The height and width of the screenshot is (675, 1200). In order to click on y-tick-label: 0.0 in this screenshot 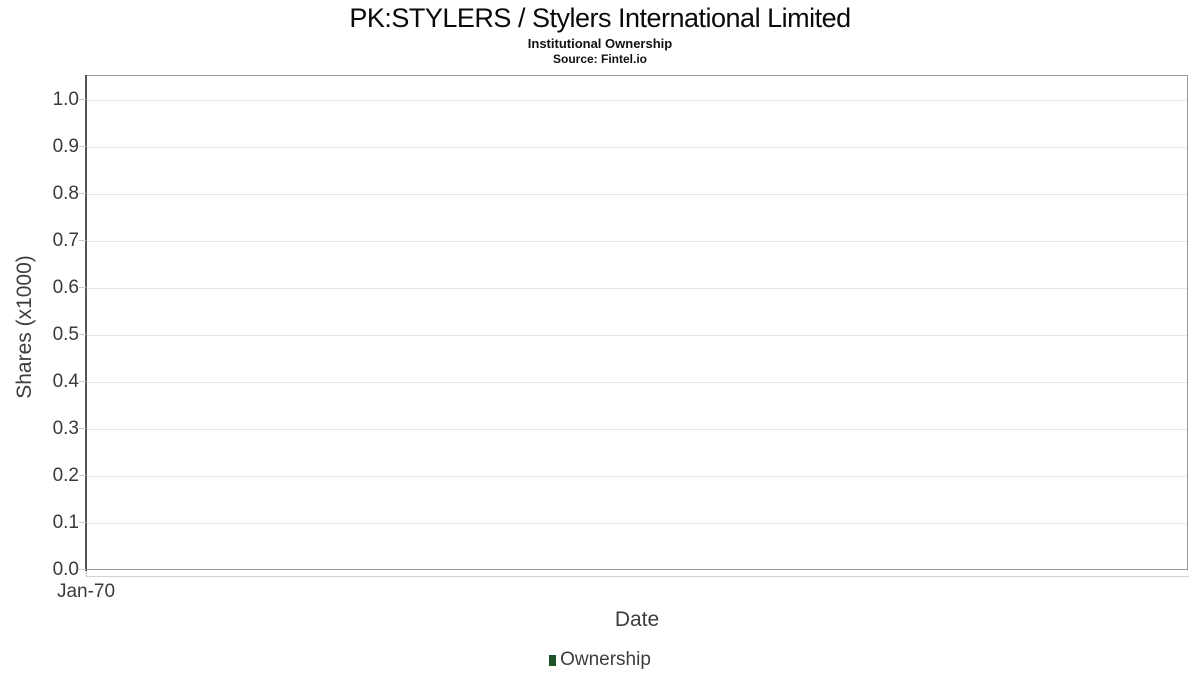, I will do `click(65, 569)`.